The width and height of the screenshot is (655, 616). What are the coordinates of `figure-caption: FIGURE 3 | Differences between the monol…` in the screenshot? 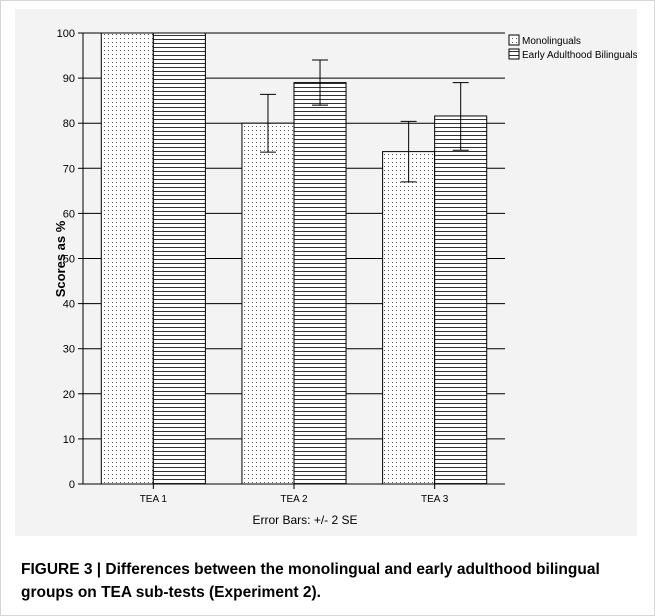 It's located at (310, 581).